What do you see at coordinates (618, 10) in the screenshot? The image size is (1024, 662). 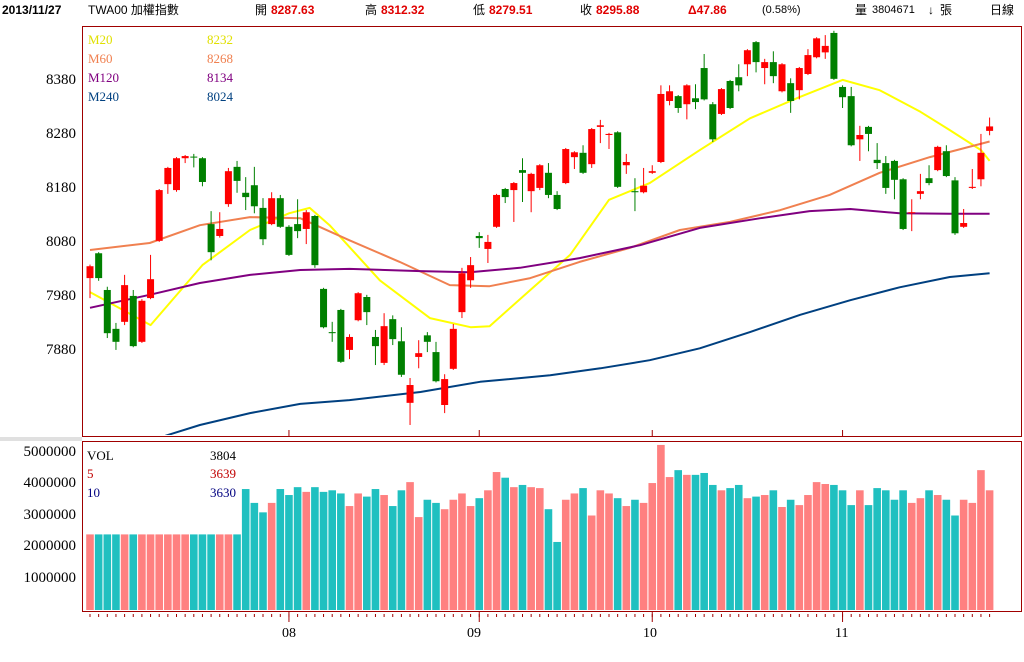 I see `close-value: 8295.88` at bounding box center [618, 10].